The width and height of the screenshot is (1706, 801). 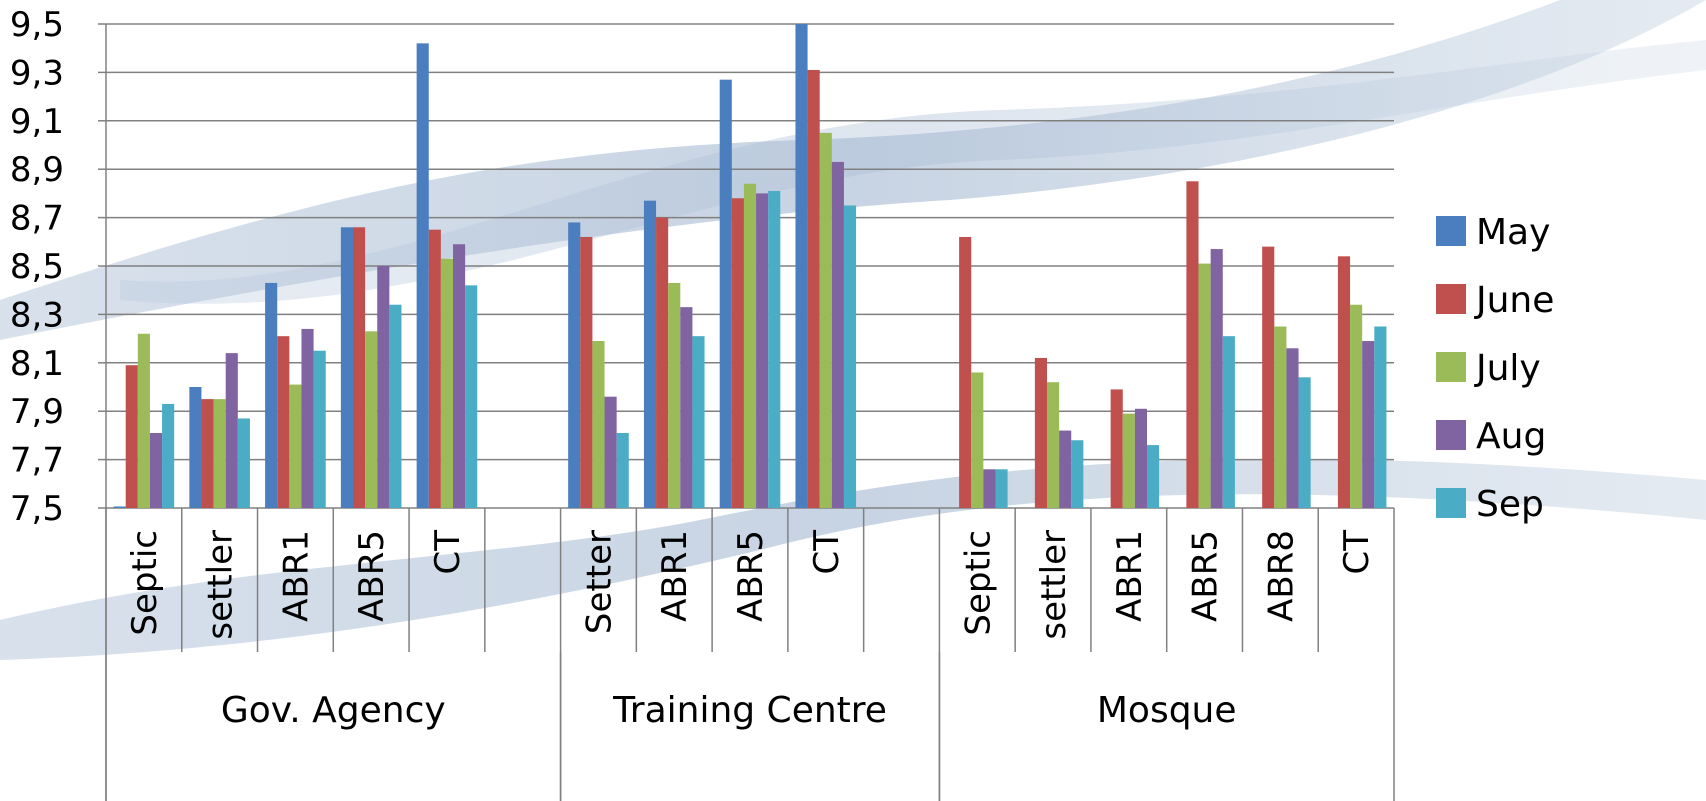 I want to click on x-group-label: Gov. Agency, so click(x=333, y=710).